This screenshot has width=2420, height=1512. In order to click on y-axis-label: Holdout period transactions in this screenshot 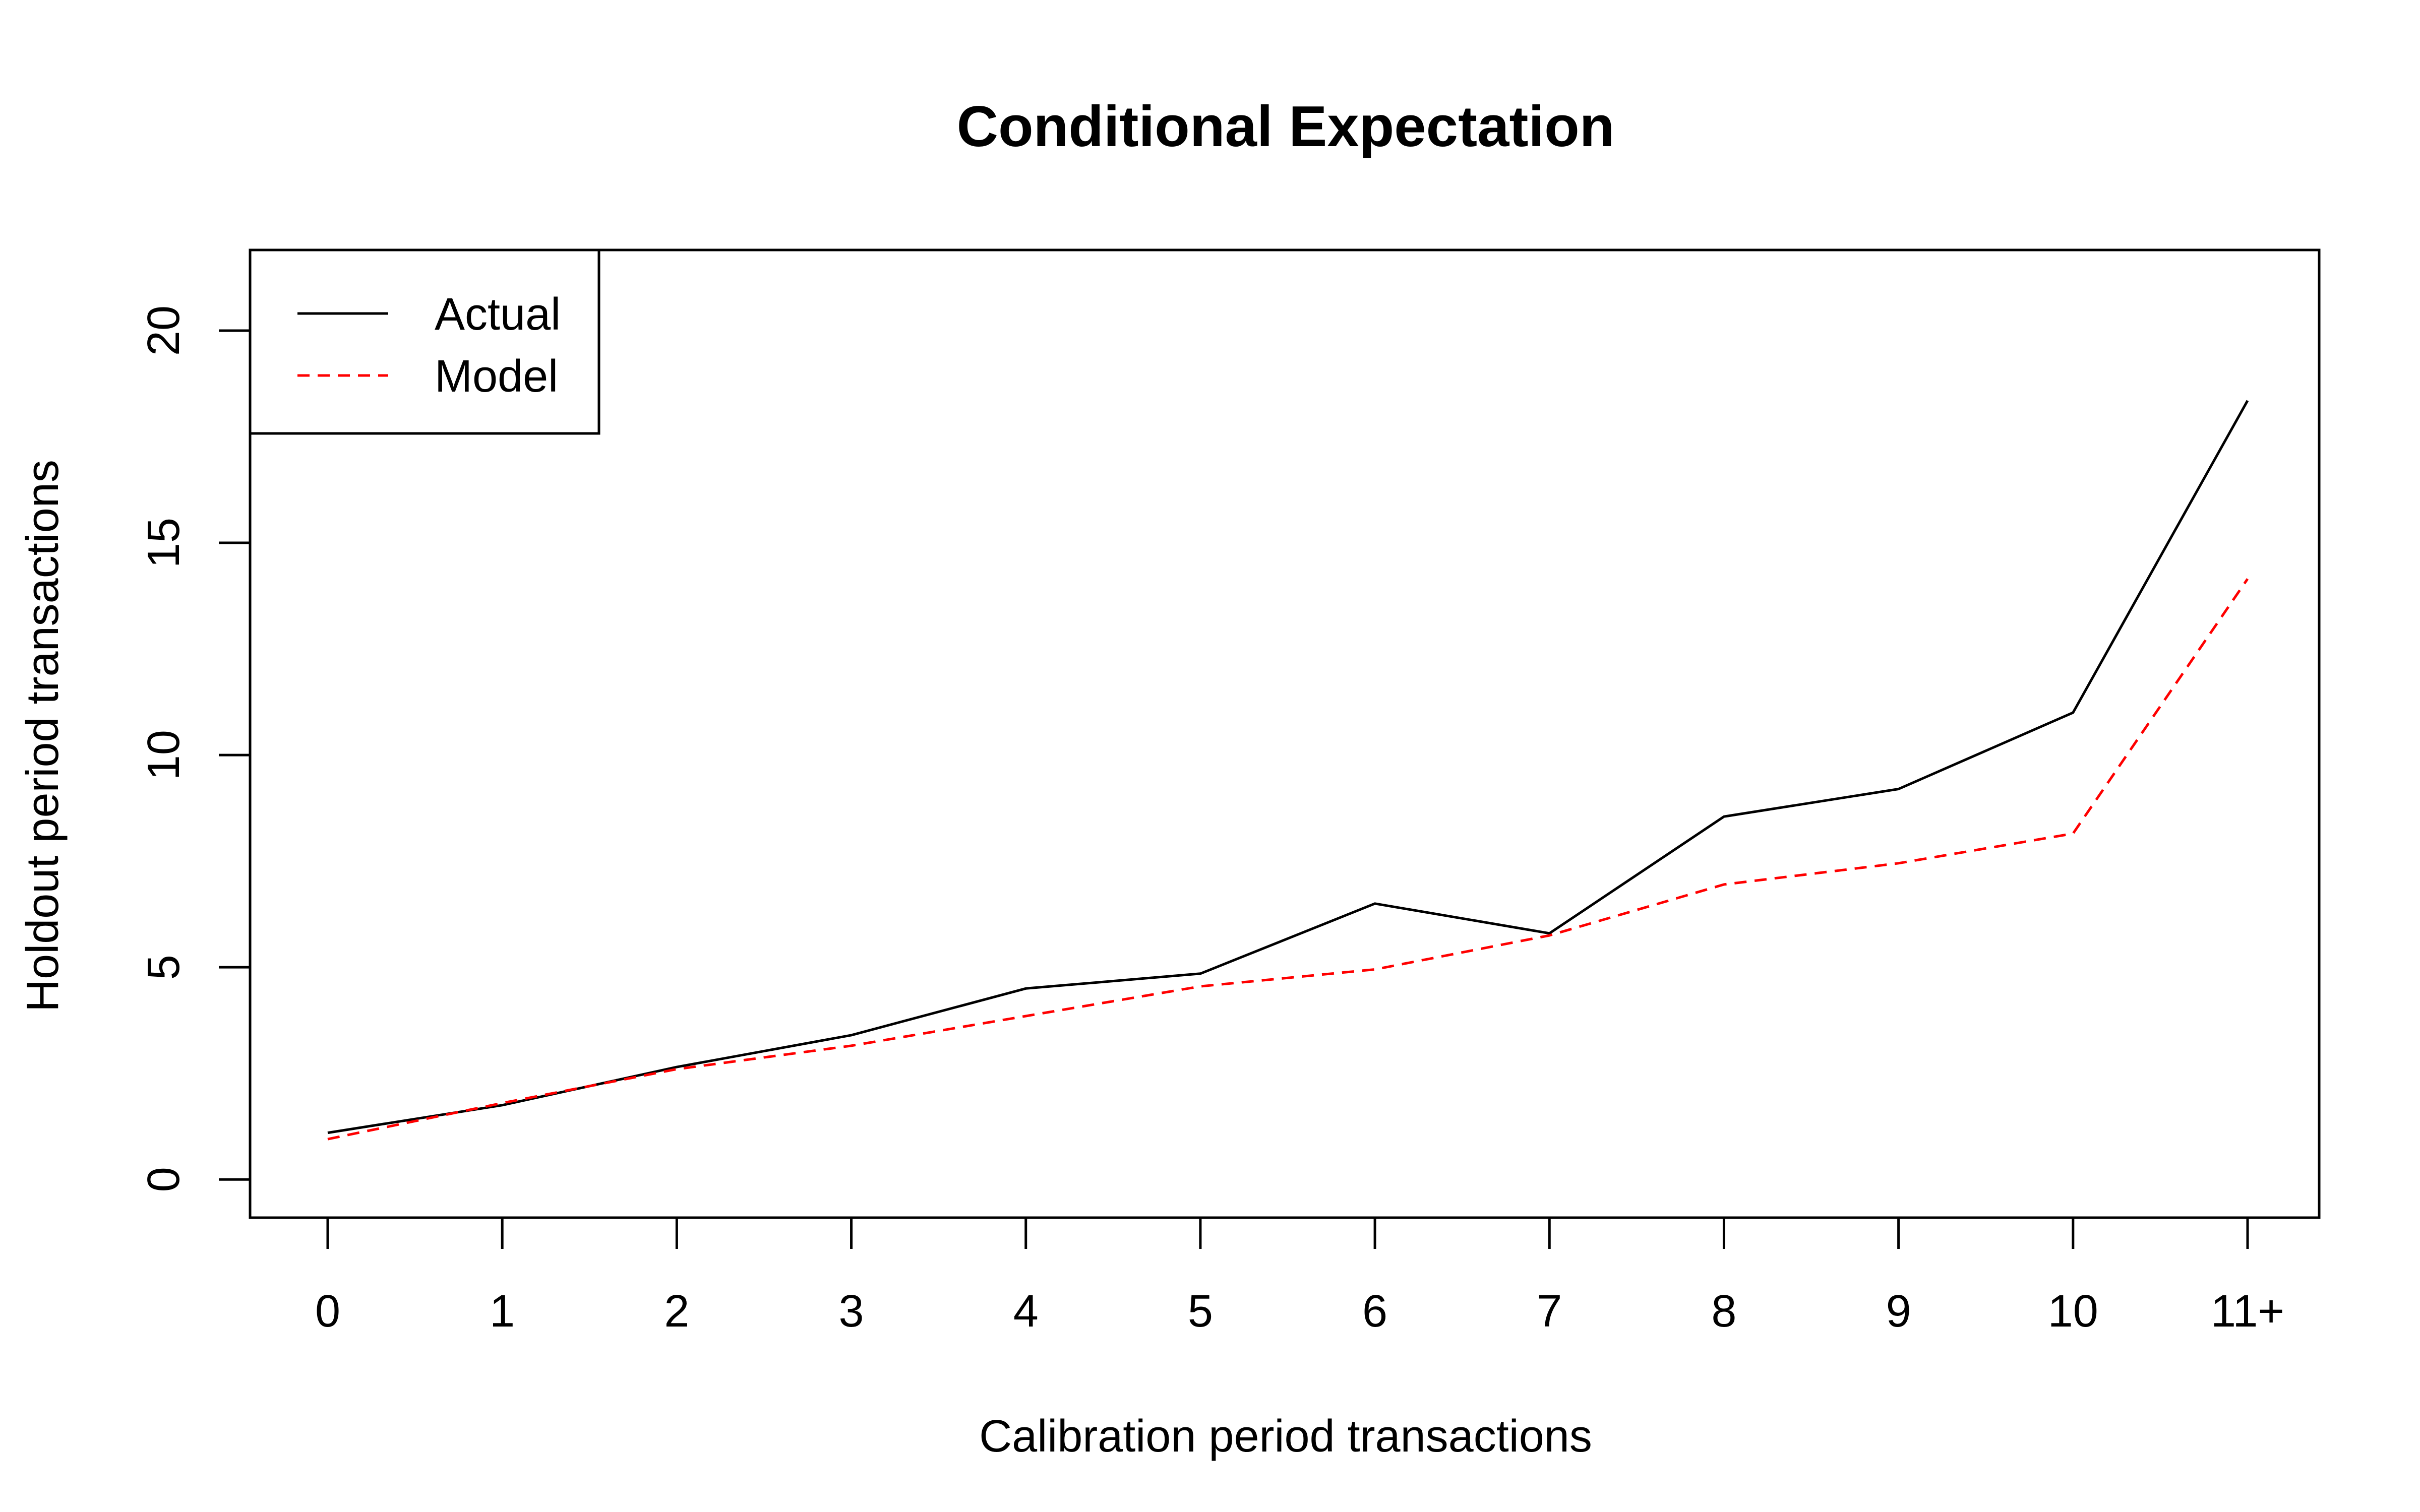, I will do `click(43, 736)`.